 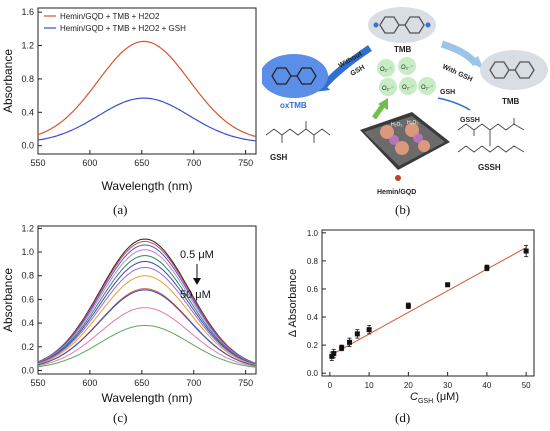 What do you see at coordinates (511, 101) in the screenshot?
I see `tmb-right-label: TMB` at bounding box center [511, 101].